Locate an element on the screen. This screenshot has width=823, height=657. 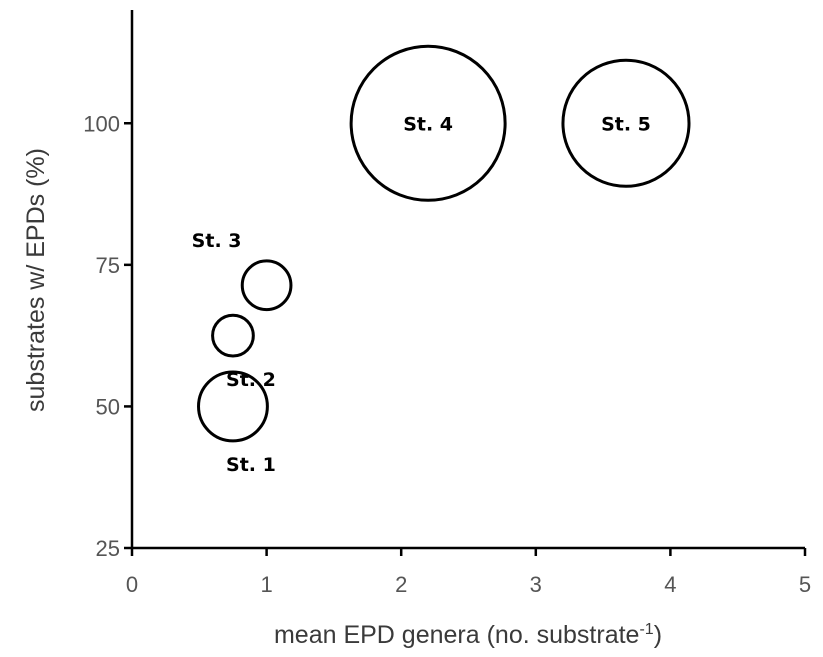
x-tick-label: 0 is located at coordinates (132, 584).